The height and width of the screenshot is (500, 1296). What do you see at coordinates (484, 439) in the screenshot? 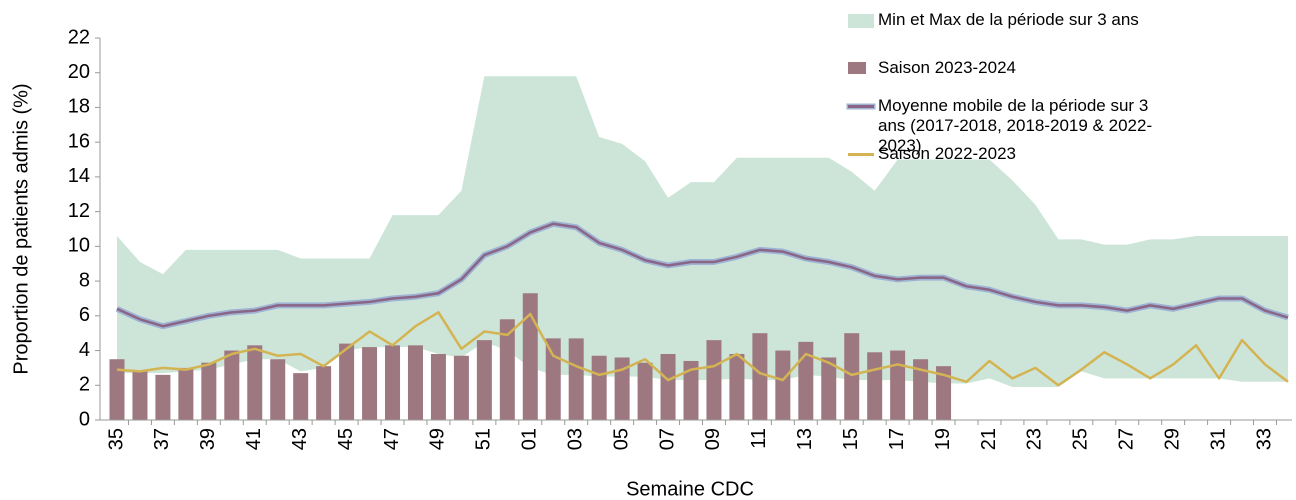
I see `x-tick-label: 51` at bounding box center [484, 439].